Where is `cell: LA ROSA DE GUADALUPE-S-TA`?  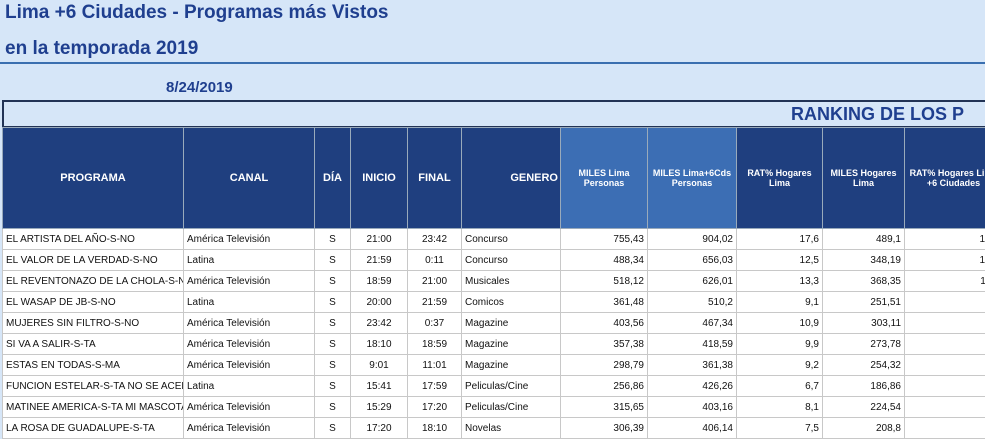
cell: LA ROSA DE GUADALUPE-S-TA is located at coordinates (93, 428).